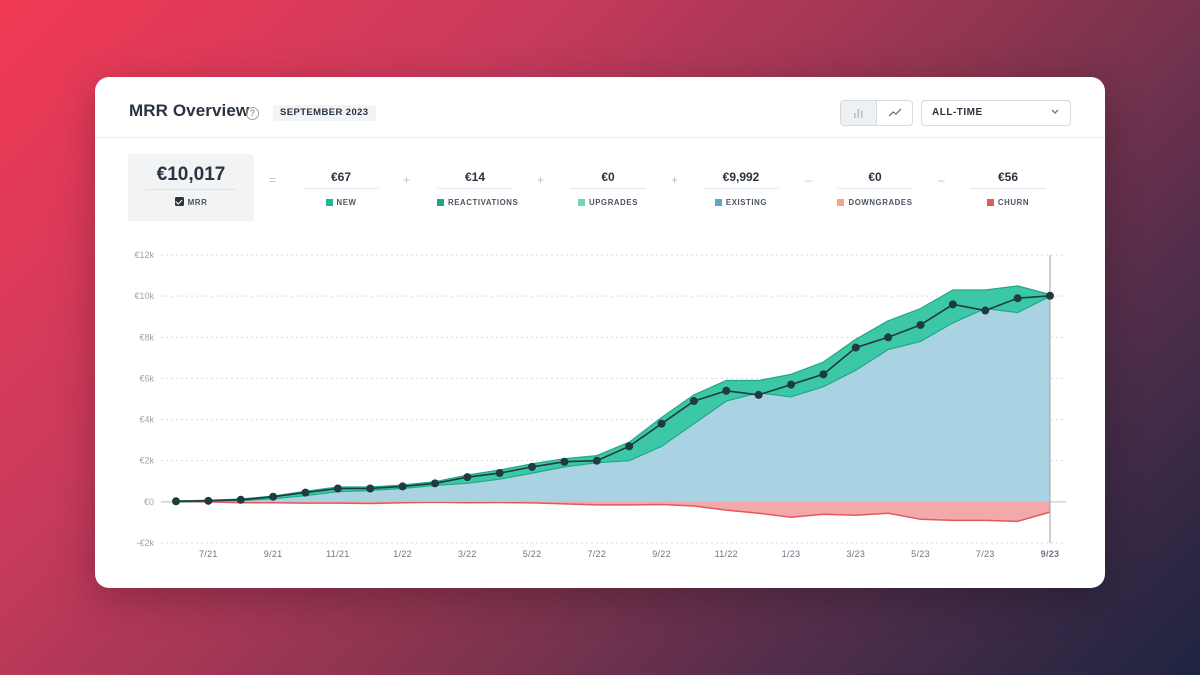 The height and width of the screenshot is (675, 1200). Describe the element at coordinates (179, 201) in the screenshot. I see `checkbox-checked-icon` at that location.